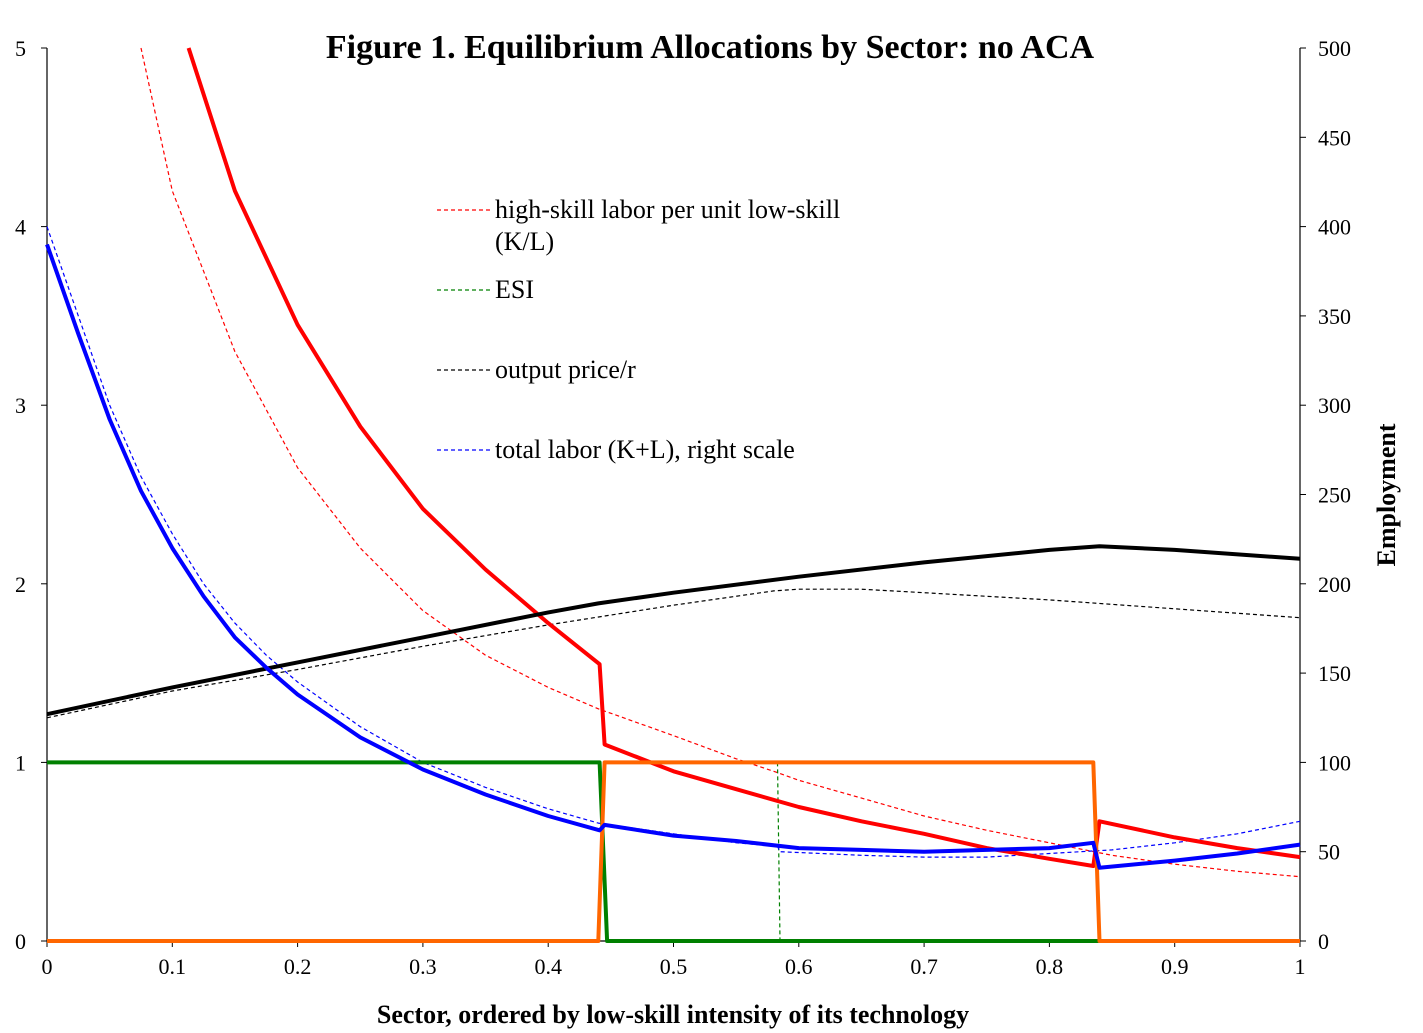 This screenshot has width=1423, height=1033. I want to click on x-tick-label: 0.8, so click(1050, 966).